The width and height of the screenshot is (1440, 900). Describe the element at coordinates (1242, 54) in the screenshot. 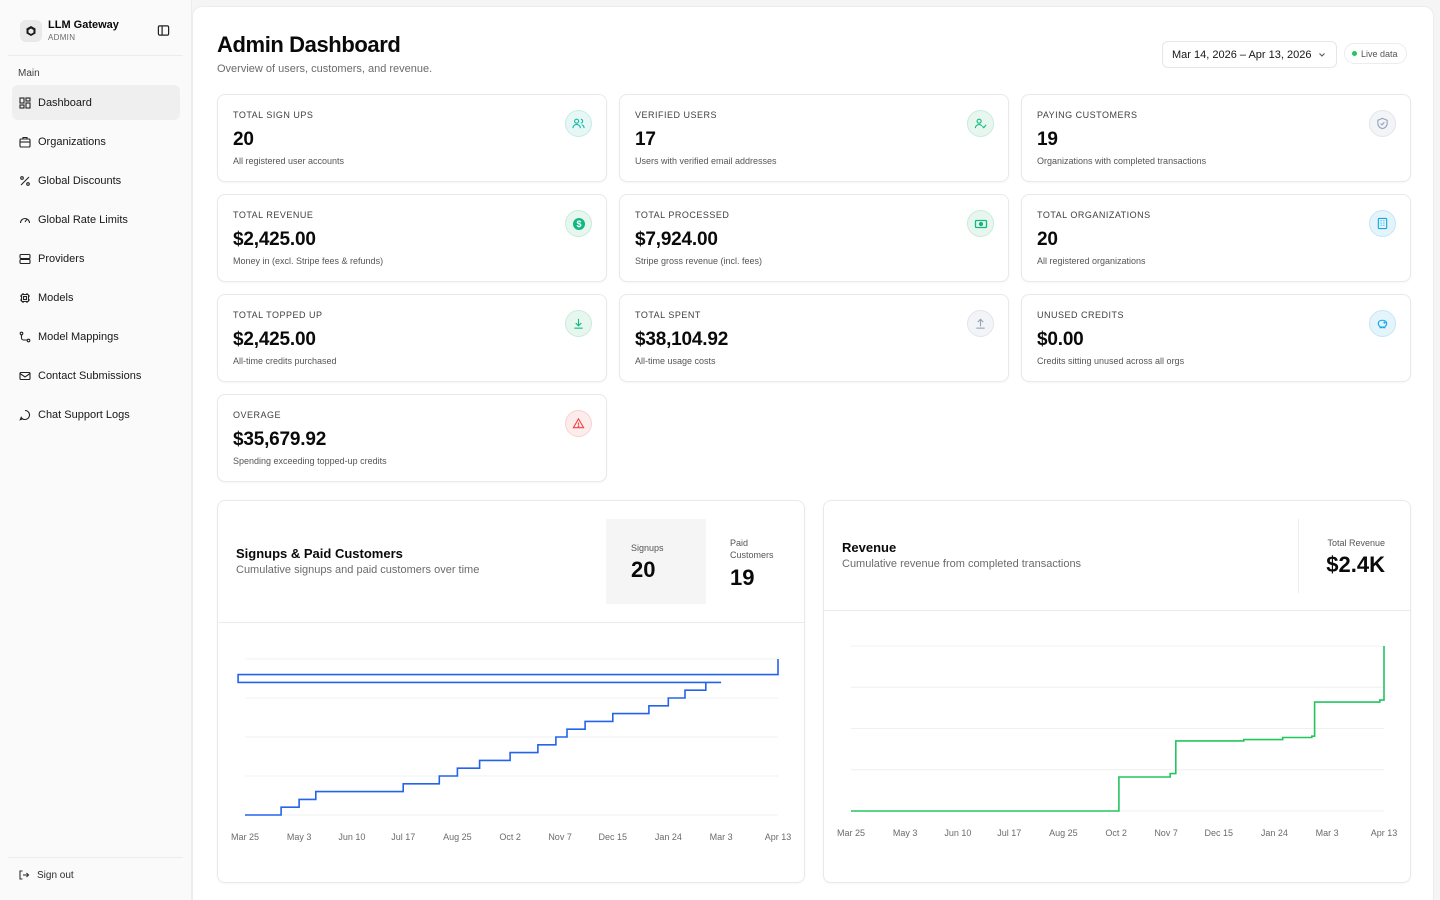

I see `date-range-label: Mar 14, 2026 – Apr 13, 2026` at that location.